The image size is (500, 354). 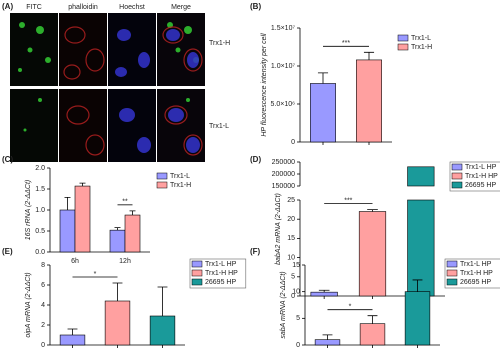 What do you see at coordinates (40, 189) in the screenshot?
I see `y-tick-label: 1.5` at bounding box center [40, 189].